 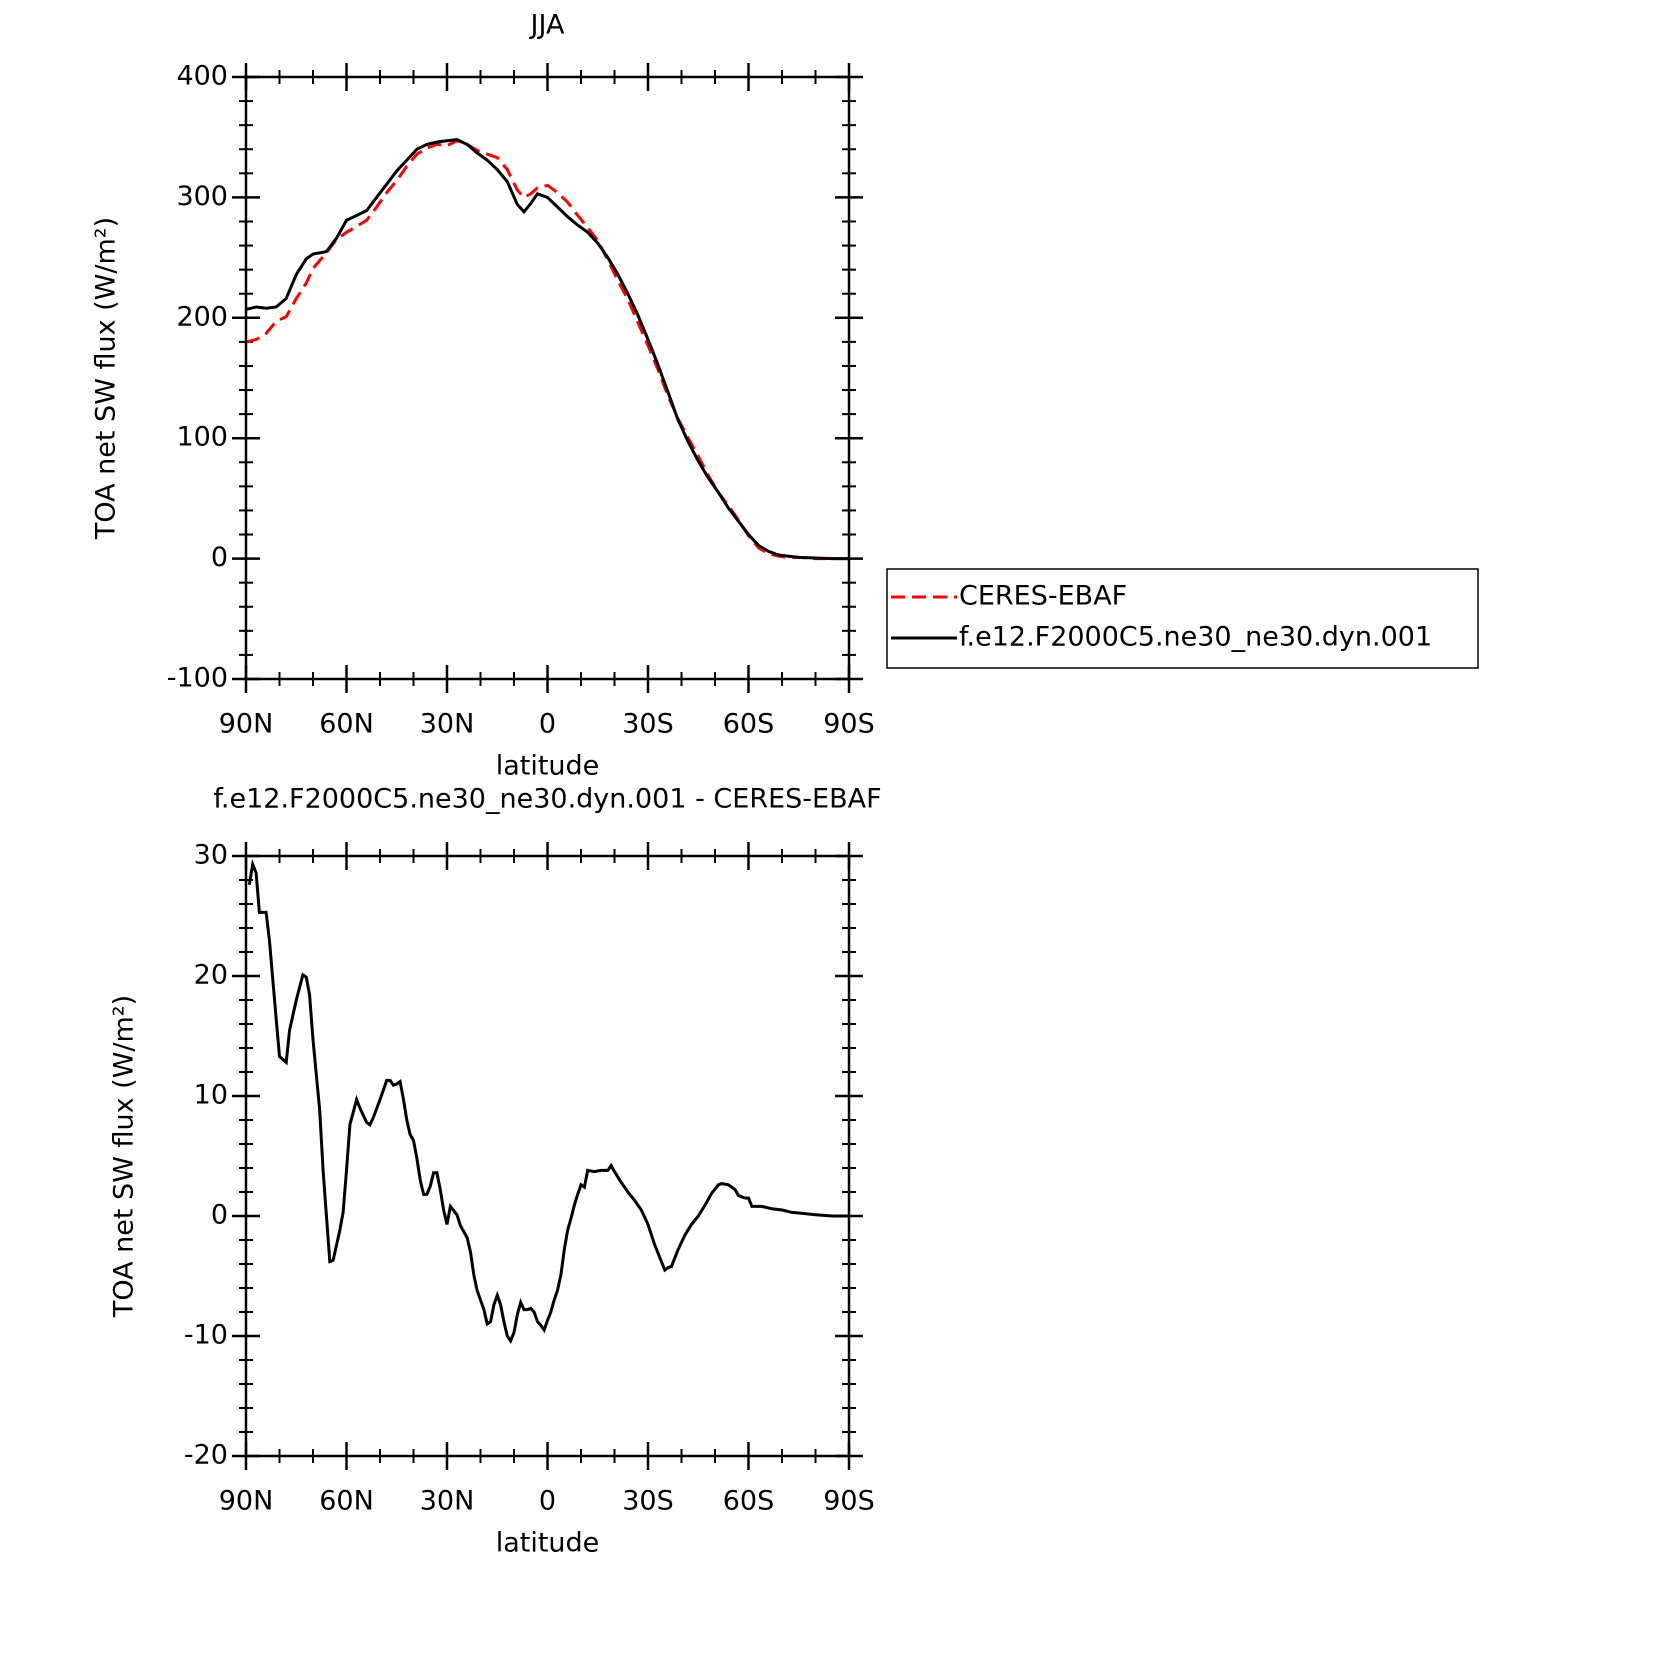 I want to click on legend-label: CERES-EBAF, so click(x=1043, y=596).